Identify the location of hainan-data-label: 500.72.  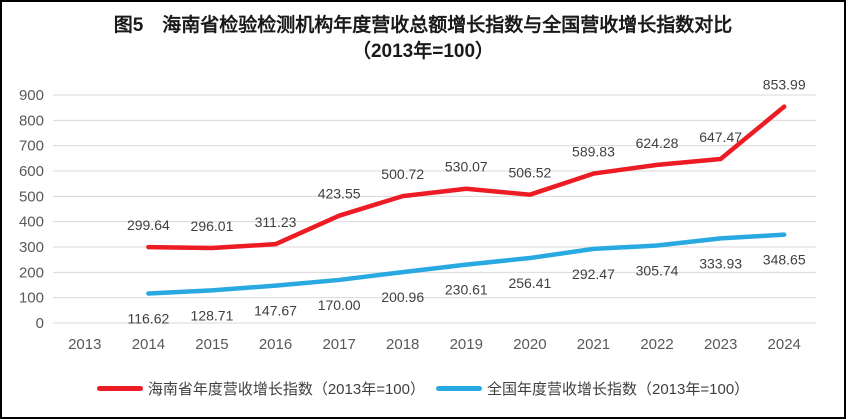
(402, 174).